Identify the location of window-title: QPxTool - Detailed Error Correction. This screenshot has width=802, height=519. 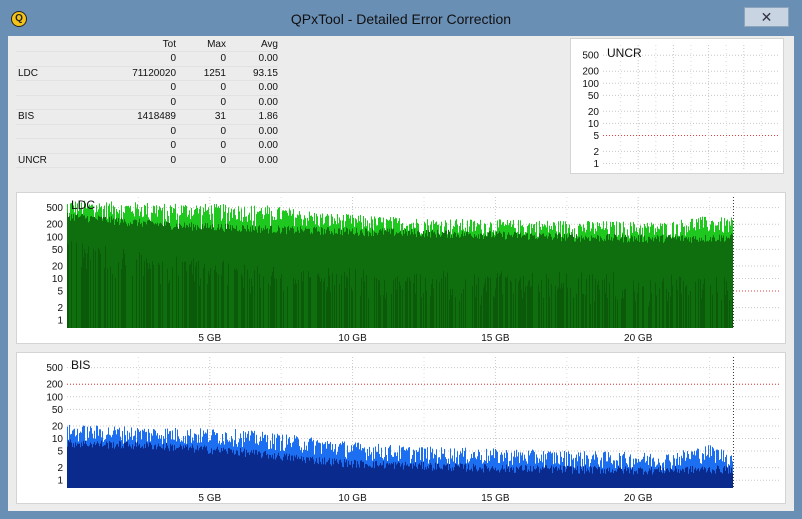
(401, 19).